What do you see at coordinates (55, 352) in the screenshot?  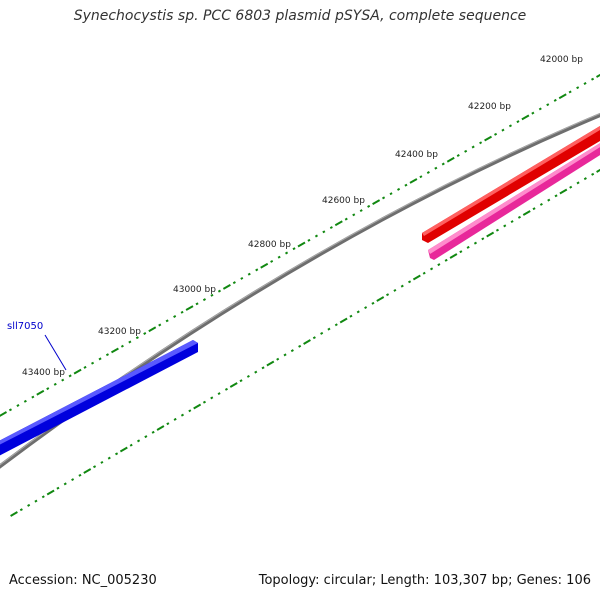 I see `gene-label-leader` at bounding box center [55, 352].